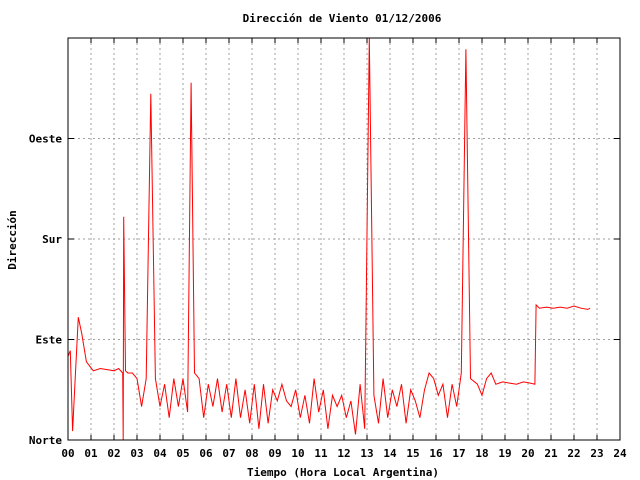 This screenshot has width=640, height=480. Describe the element at coordinates (206, 453) in the screenshot. I see `x-tick-label: 06` at that location.